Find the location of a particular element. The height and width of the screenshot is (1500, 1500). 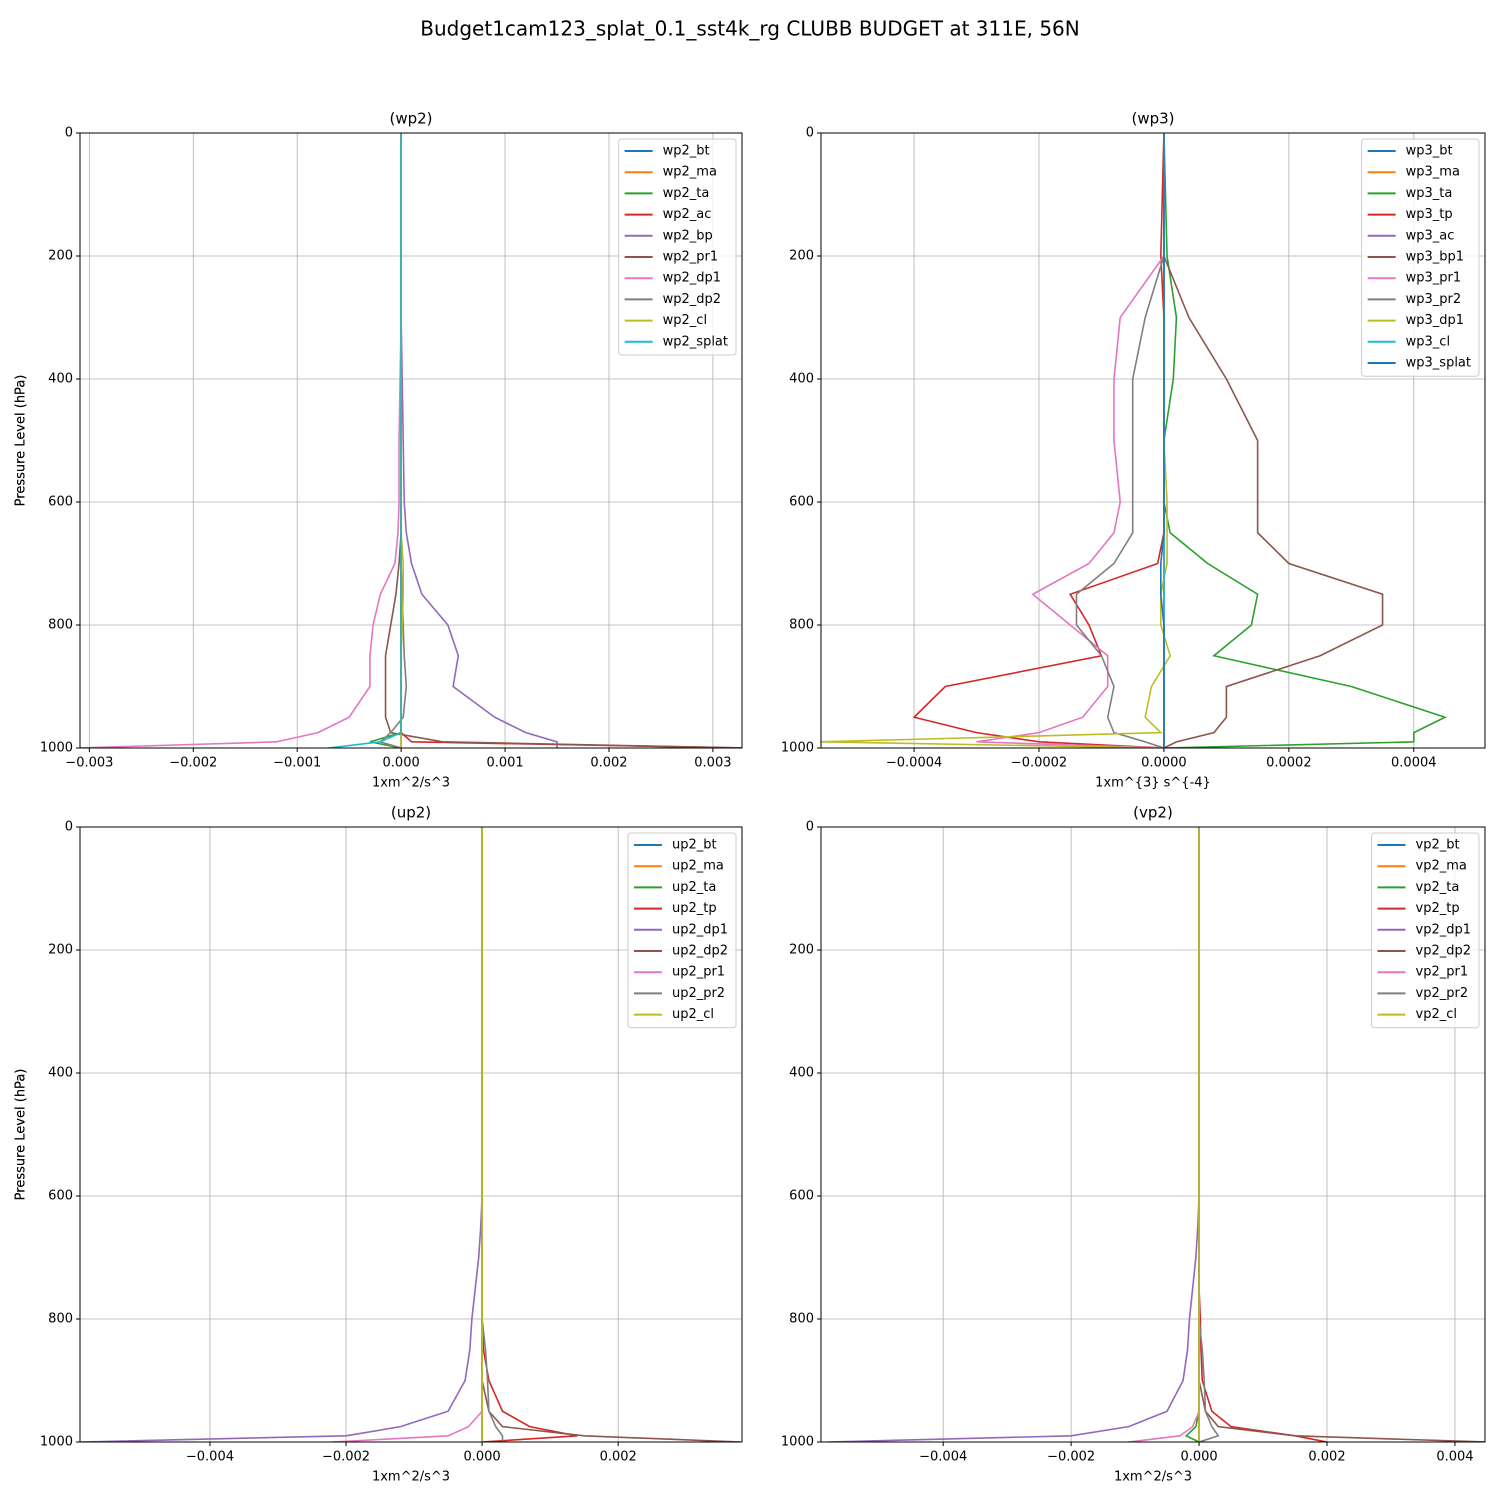

legend-label: wp2_bt is located at coordinates (686, 151).